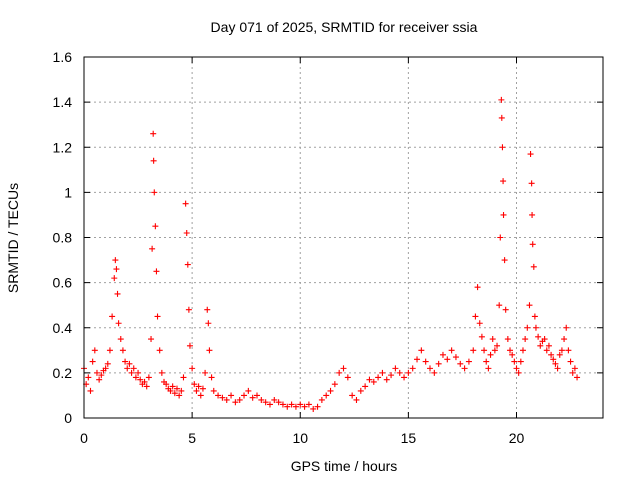  What do you see at coordinates (63, 328) in the screenshot?
I see `y-tick-label: 0.4` at bounding box center [63, 328].